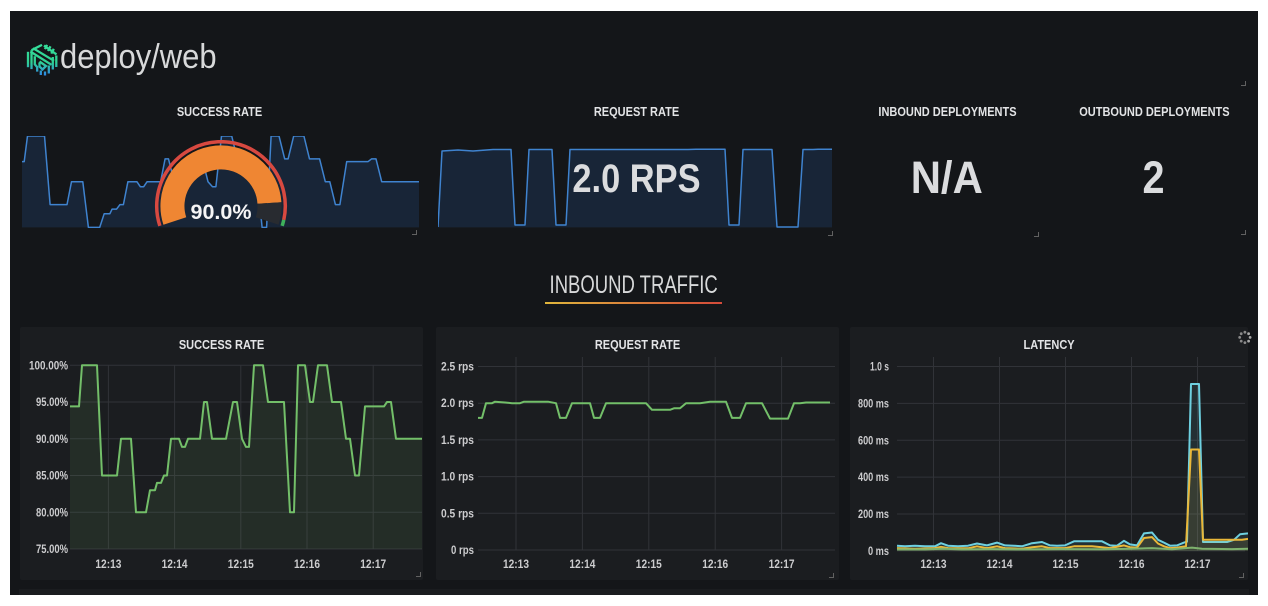  I want to click on svg-text: 0.5 rps, so click(457, 513).